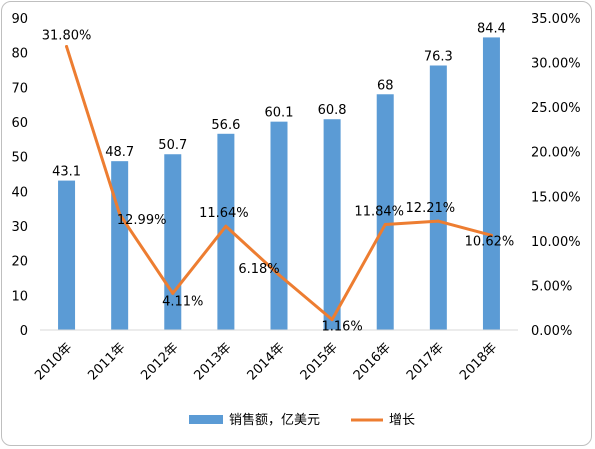 The image size is (595, 449). Describe the element at coordinates (379, 211) in the screenshot. I see `line-value-label: 11.84%` at that location.